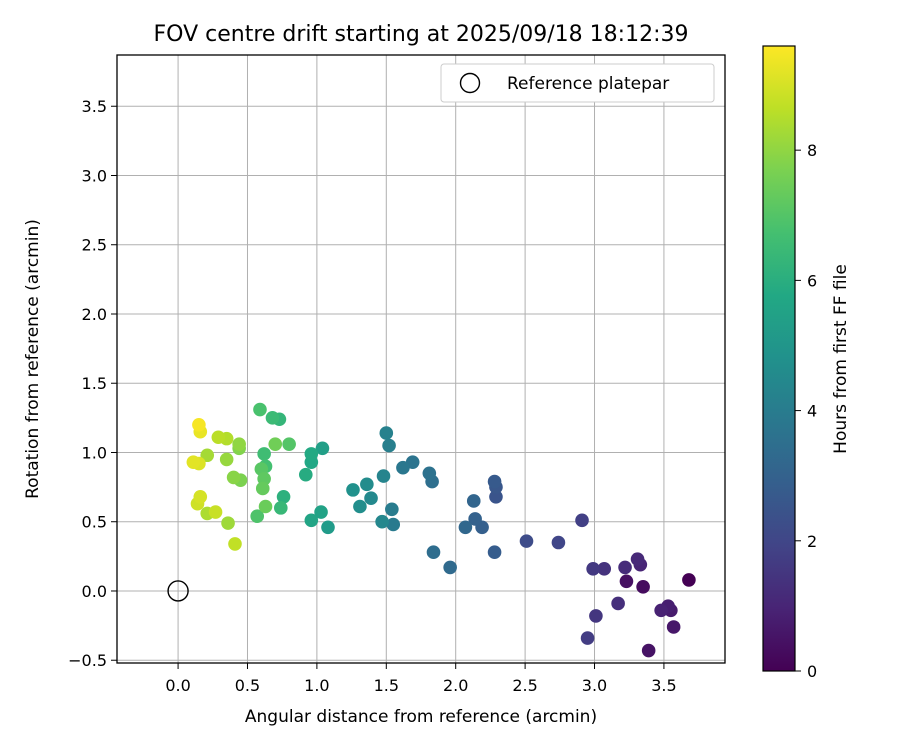 This screenshot has width=900, height=750. I want to click on legend: Reference platepar, so click(577, 83).